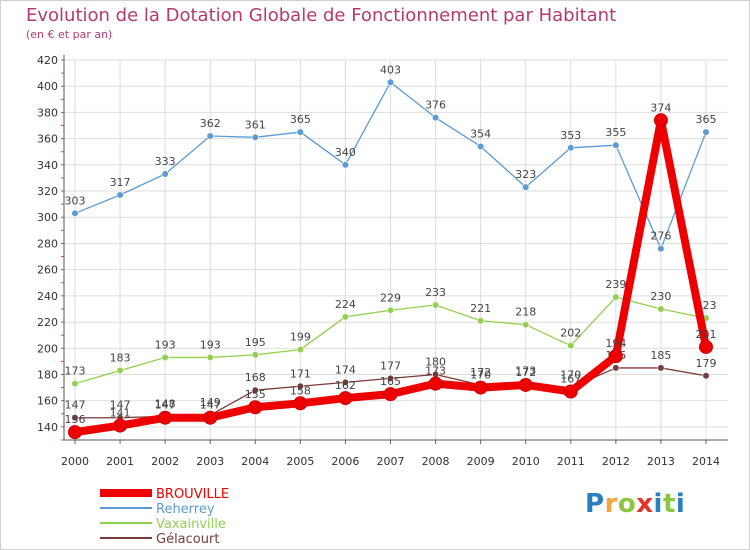  I want to click on x-tick-label-2002: 2002, so click(165, 461).